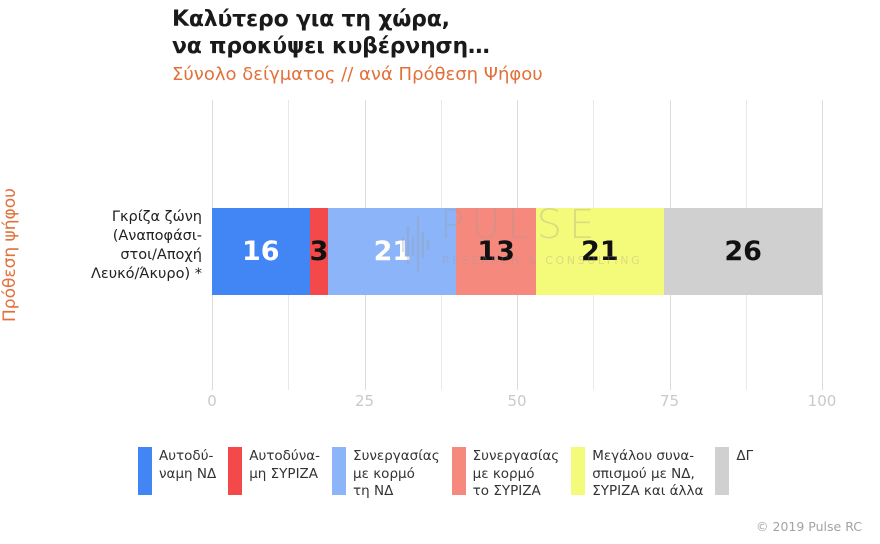  What do you see at coordinates (364, 401) in the screenshot?
I see `x-axis-tick-label: 25` at bounding box center [364, 401].